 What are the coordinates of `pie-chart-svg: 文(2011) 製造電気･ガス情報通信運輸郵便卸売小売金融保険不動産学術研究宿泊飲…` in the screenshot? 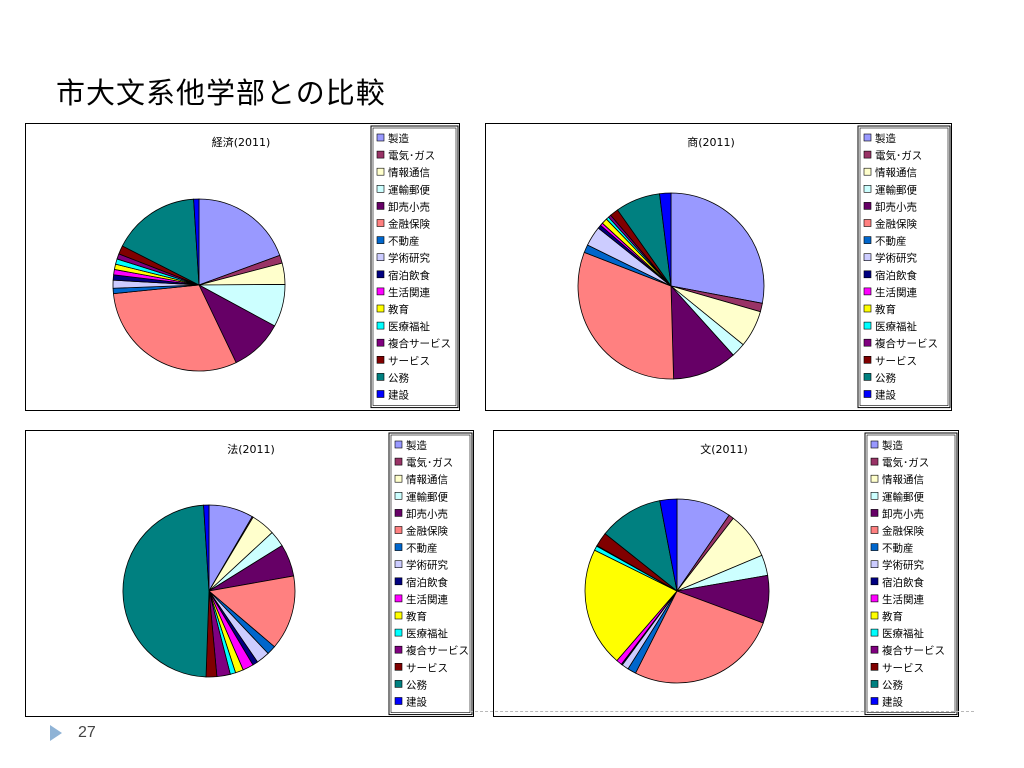 It's located at (771, 574).